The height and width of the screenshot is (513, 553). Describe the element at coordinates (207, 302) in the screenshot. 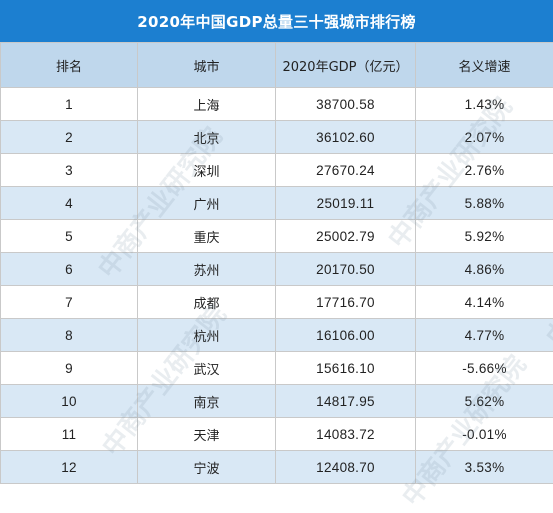

I see `cell-city: 成都` at that location.